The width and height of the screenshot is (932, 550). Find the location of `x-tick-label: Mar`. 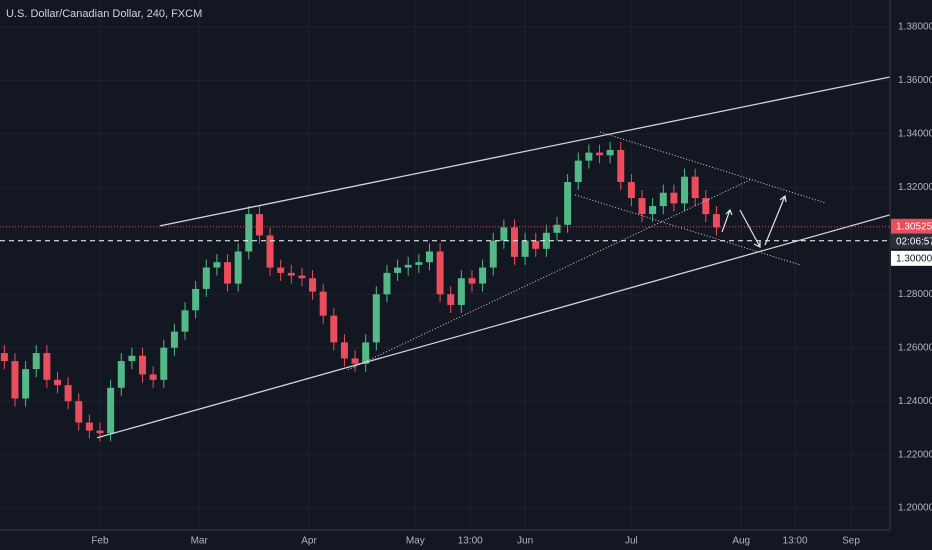

x-tick-label: Mar is located at coordinates (200, 541).